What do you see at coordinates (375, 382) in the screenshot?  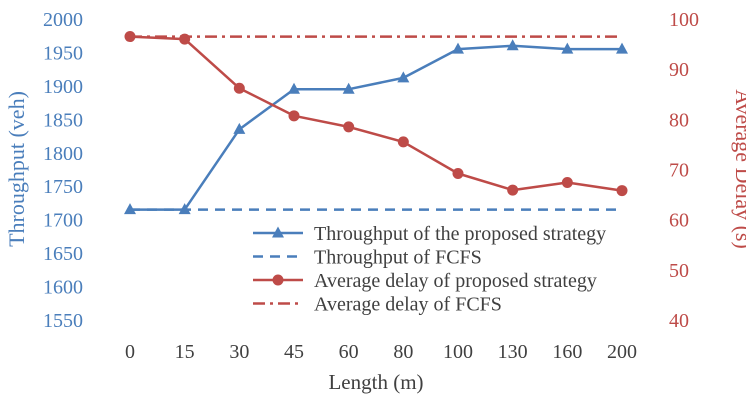 I see `x-axis-title: Length (m)` at bounding box center [375, 382].